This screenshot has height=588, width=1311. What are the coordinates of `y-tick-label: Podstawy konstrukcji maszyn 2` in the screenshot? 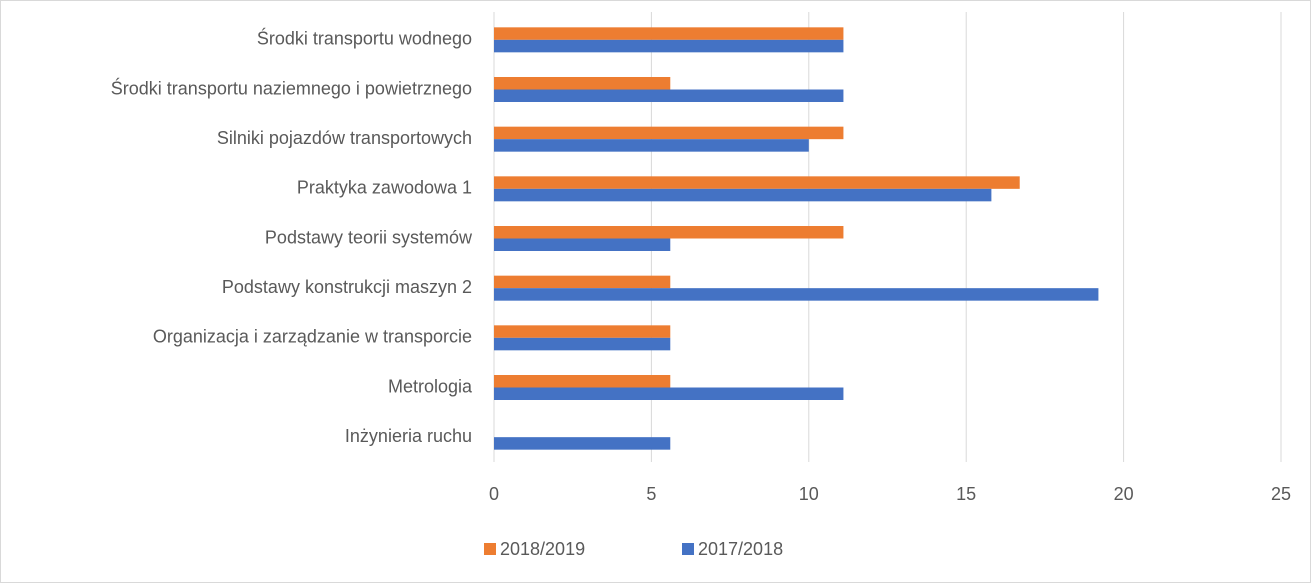 It's located at (347, 287).